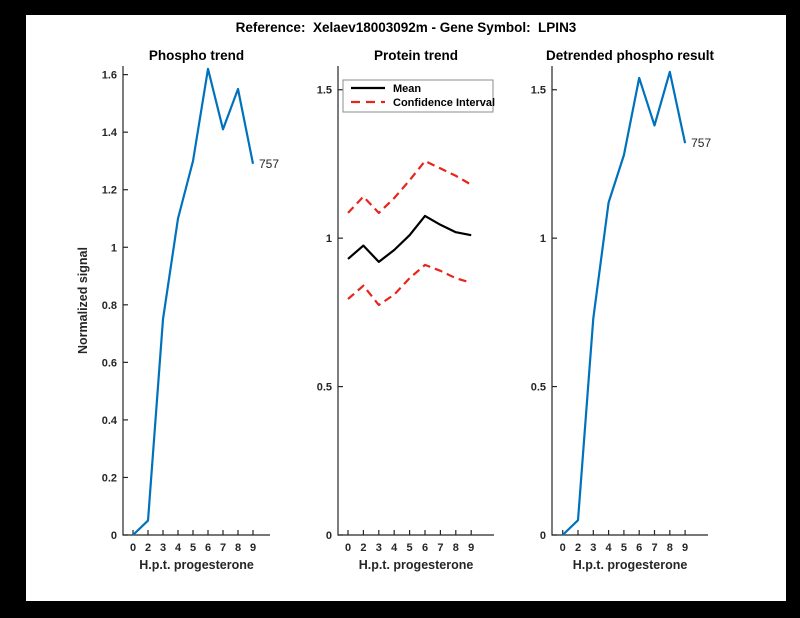 The width and height of the screenshot is (800, 618). I want to click on legend-entry-label: Mean, so click(407, 89).